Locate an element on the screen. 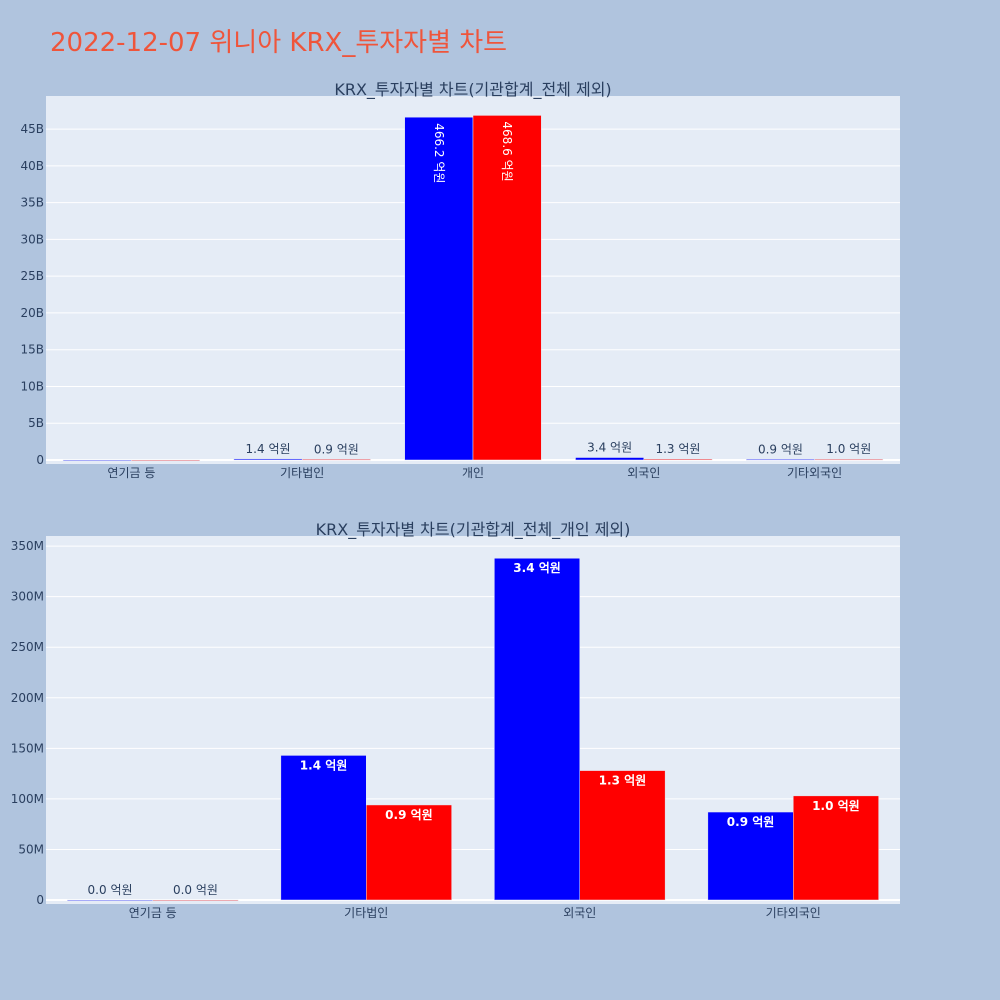  y-tick-label: 100M is located at coordinates (27, 799).